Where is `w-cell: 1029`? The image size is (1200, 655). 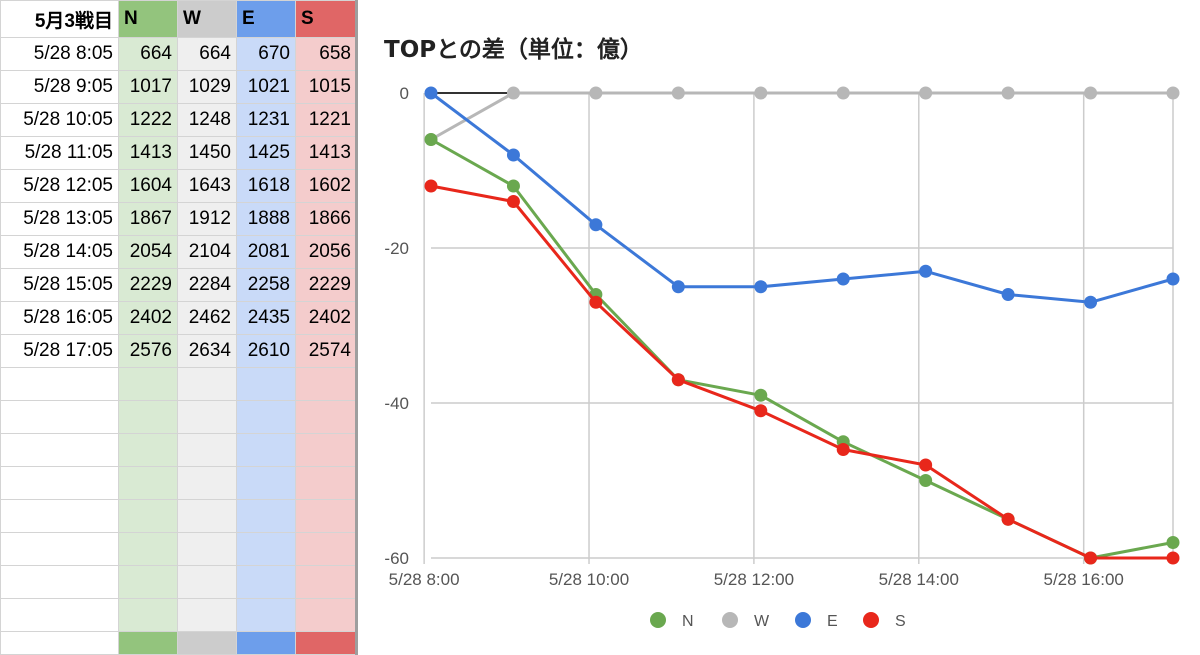
w-cell: 1029 is located at coordinates (207, 87).